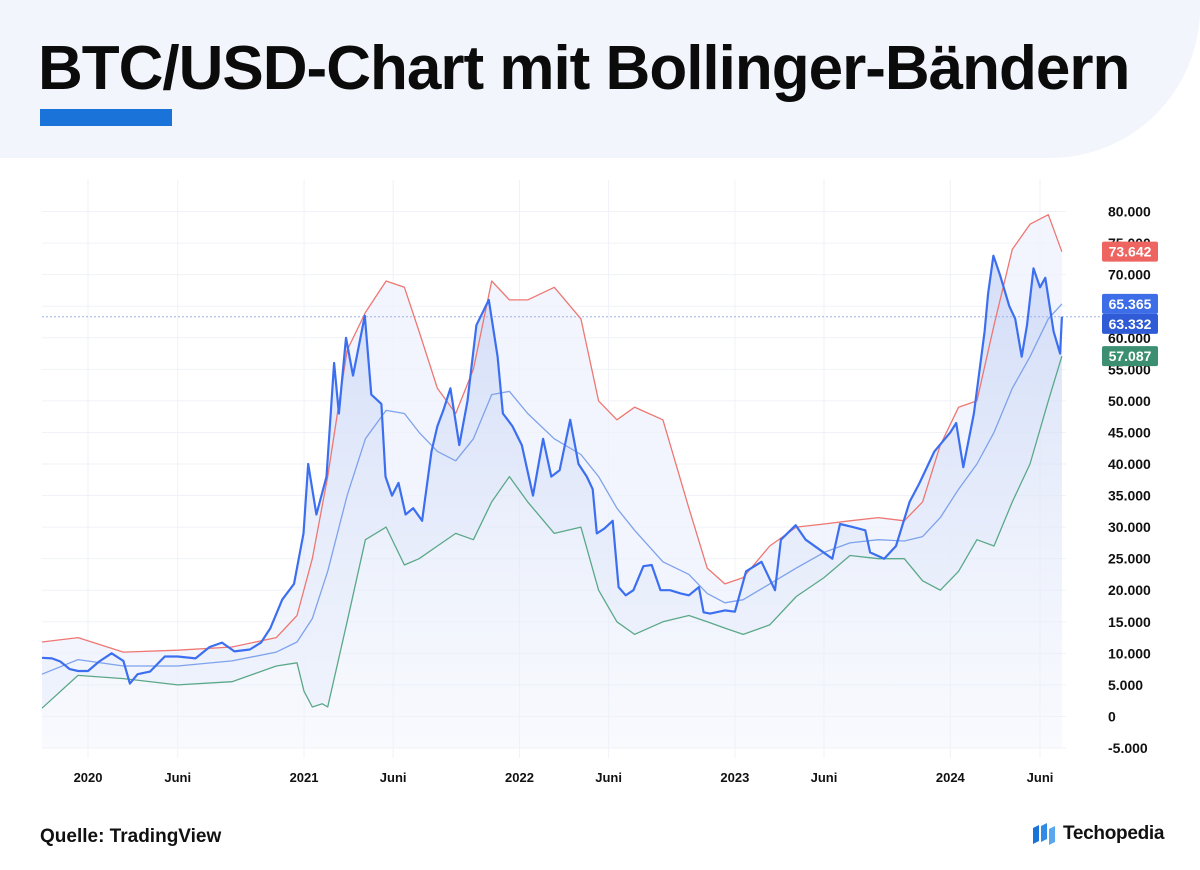 Image resolution: width=1200 pixels, height=870 pixels. I want to click on y-tick-label: 20.000, so click(1129, 590).